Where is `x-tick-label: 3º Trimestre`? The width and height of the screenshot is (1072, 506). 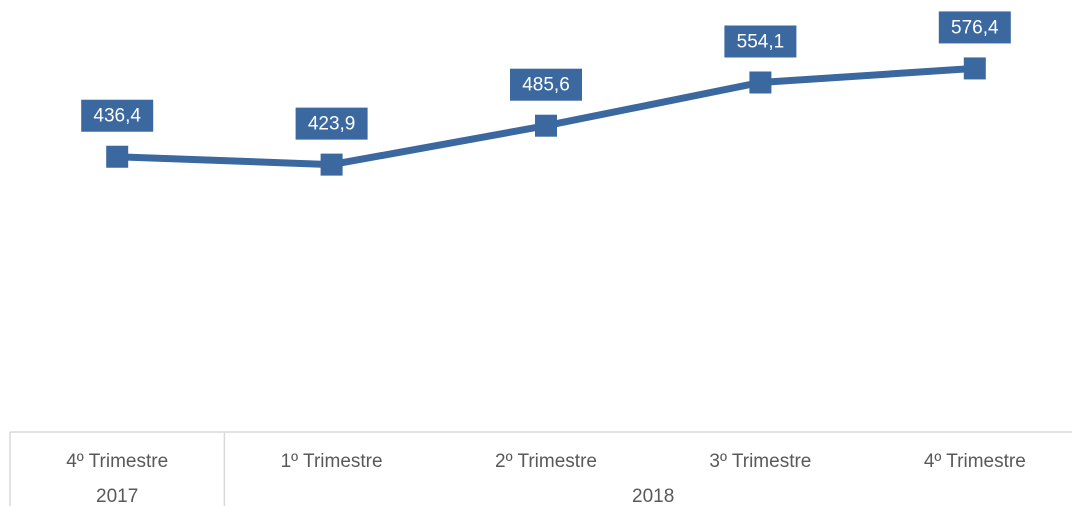
x-tick-label: 3º Trimestre is located at coordinates (760, 461).